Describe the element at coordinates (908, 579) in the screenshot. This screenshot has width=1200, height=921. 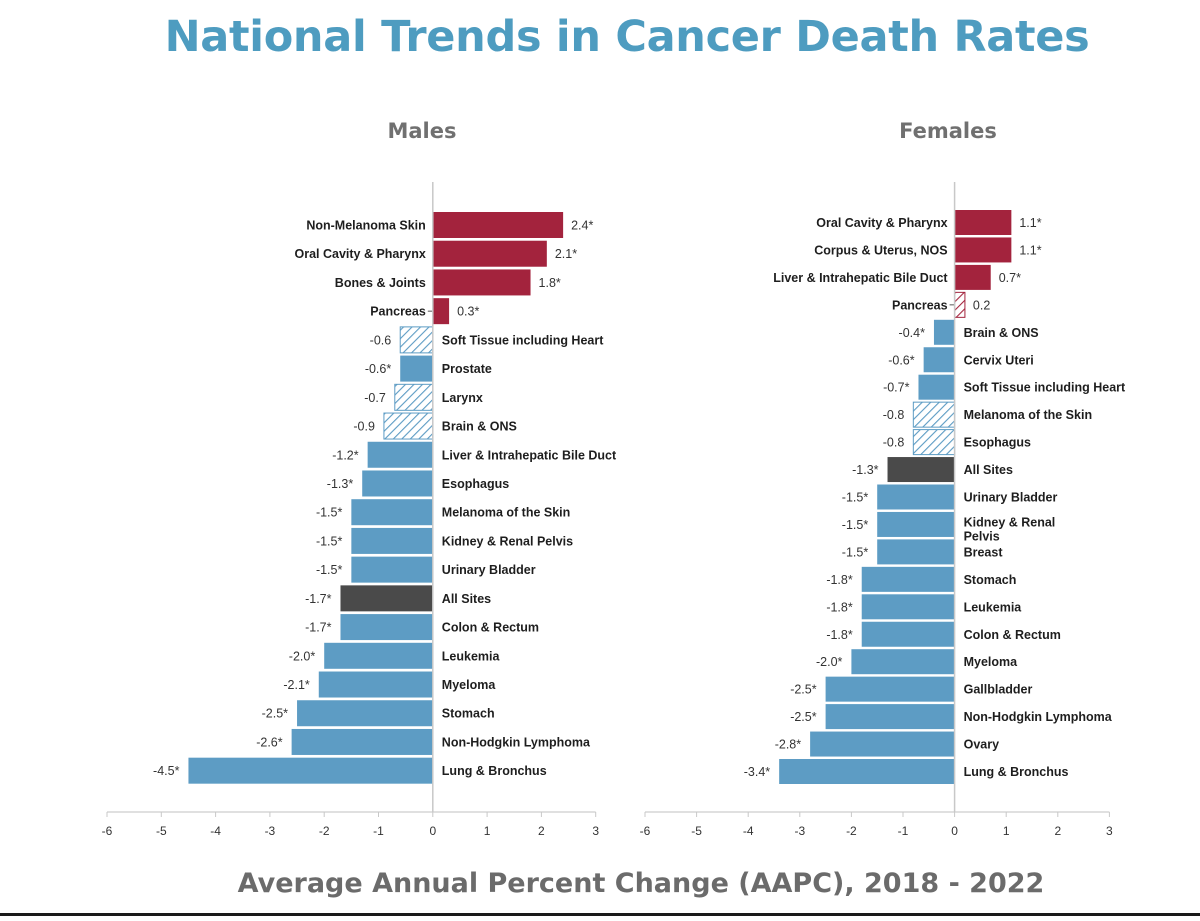
I see `females-bar-stomach` at that location.